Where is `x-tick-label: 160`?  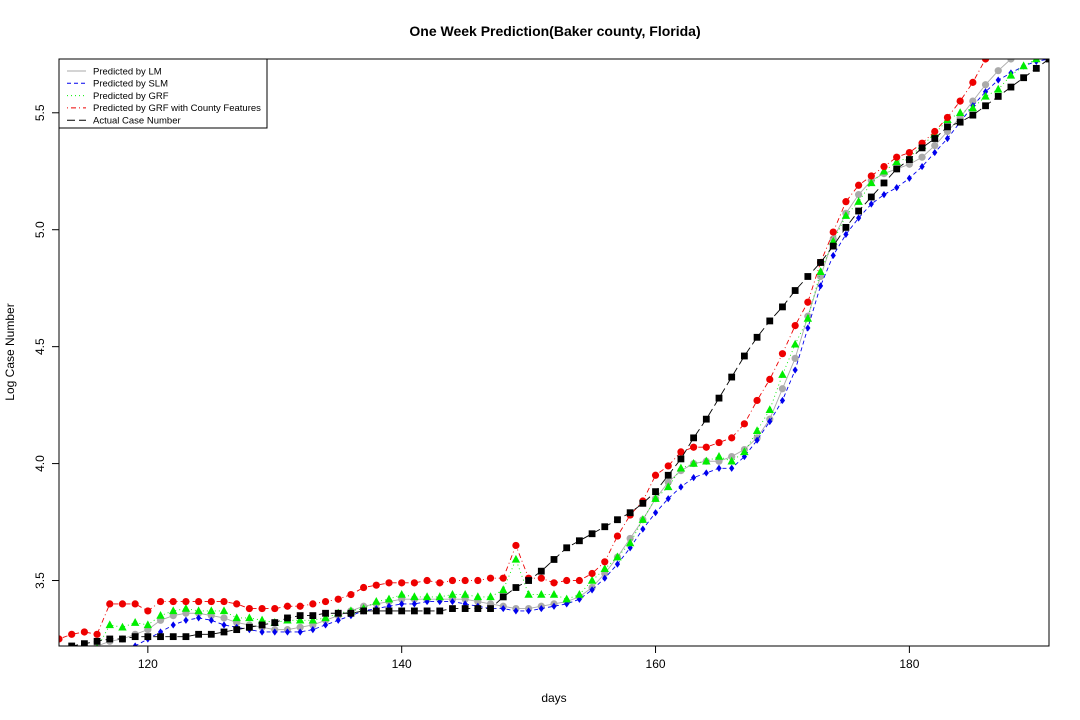 x-tick-label: 160 is located at coordinates (656, 664).